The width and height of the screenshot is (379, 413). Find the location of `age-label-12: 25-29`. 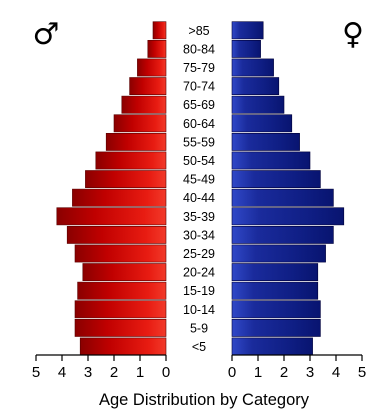

age-label-12: 25-29 is located at coordinates (199, 254).